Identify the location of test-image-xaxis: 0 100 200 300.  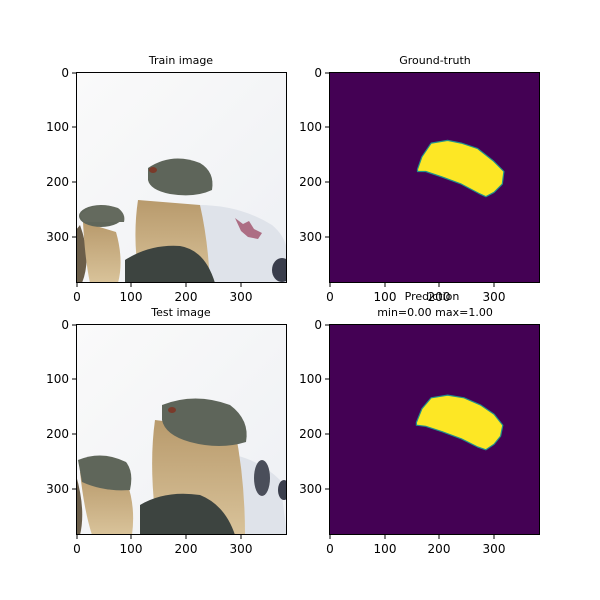
(162, 545).